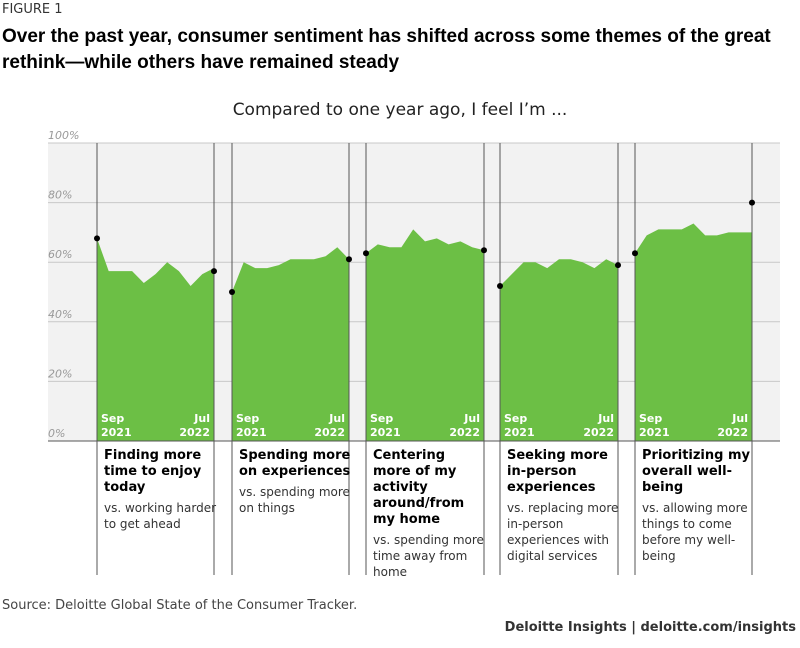 This screenshot has height=648, width=800. What do you see at coordinates (428, 556) in the screenshot?
I see `panel-subtitle: vs. spending more time away from home` at bounding box center [428, 556].